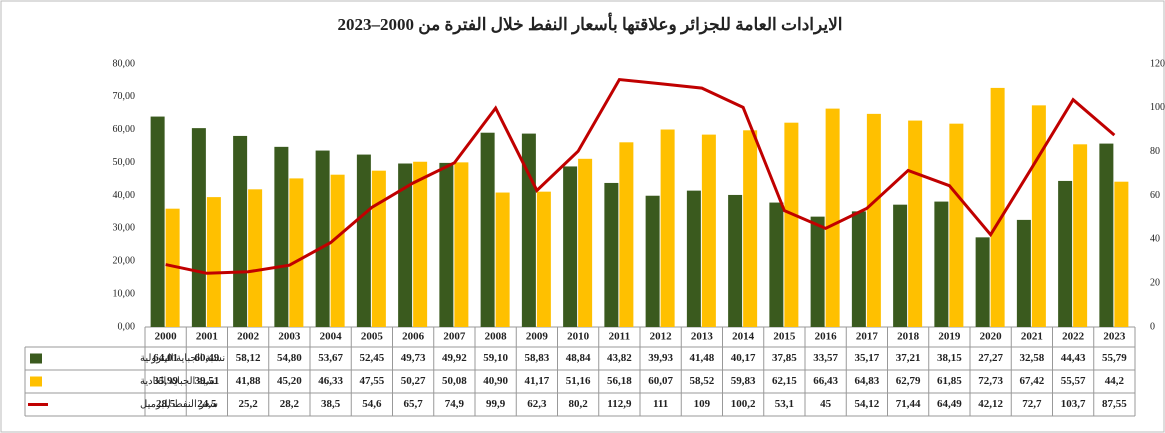 The height and width of the screenshot is (433, 1165). What do you see at coordinates (372, 381) in the screenshot?
I see `data-label: 47,55` at bounding box center [372, 381].